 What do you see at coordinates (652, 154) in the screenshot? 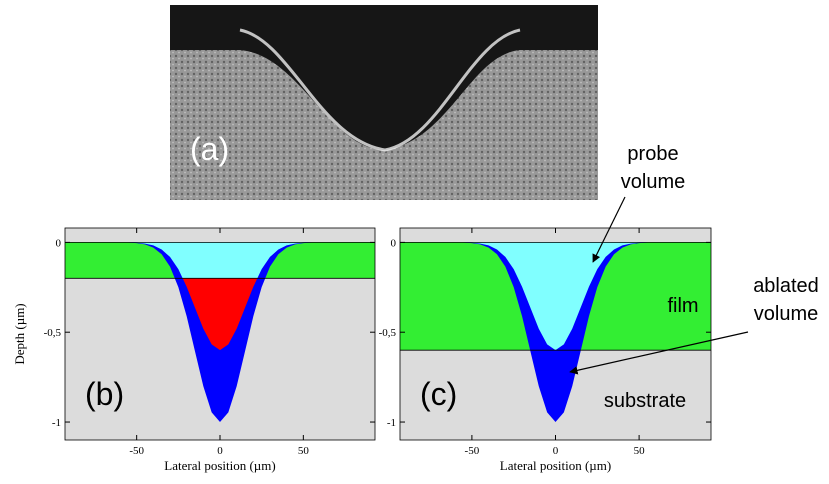
I see `annotation: probe` at bounding box center [652, 154].